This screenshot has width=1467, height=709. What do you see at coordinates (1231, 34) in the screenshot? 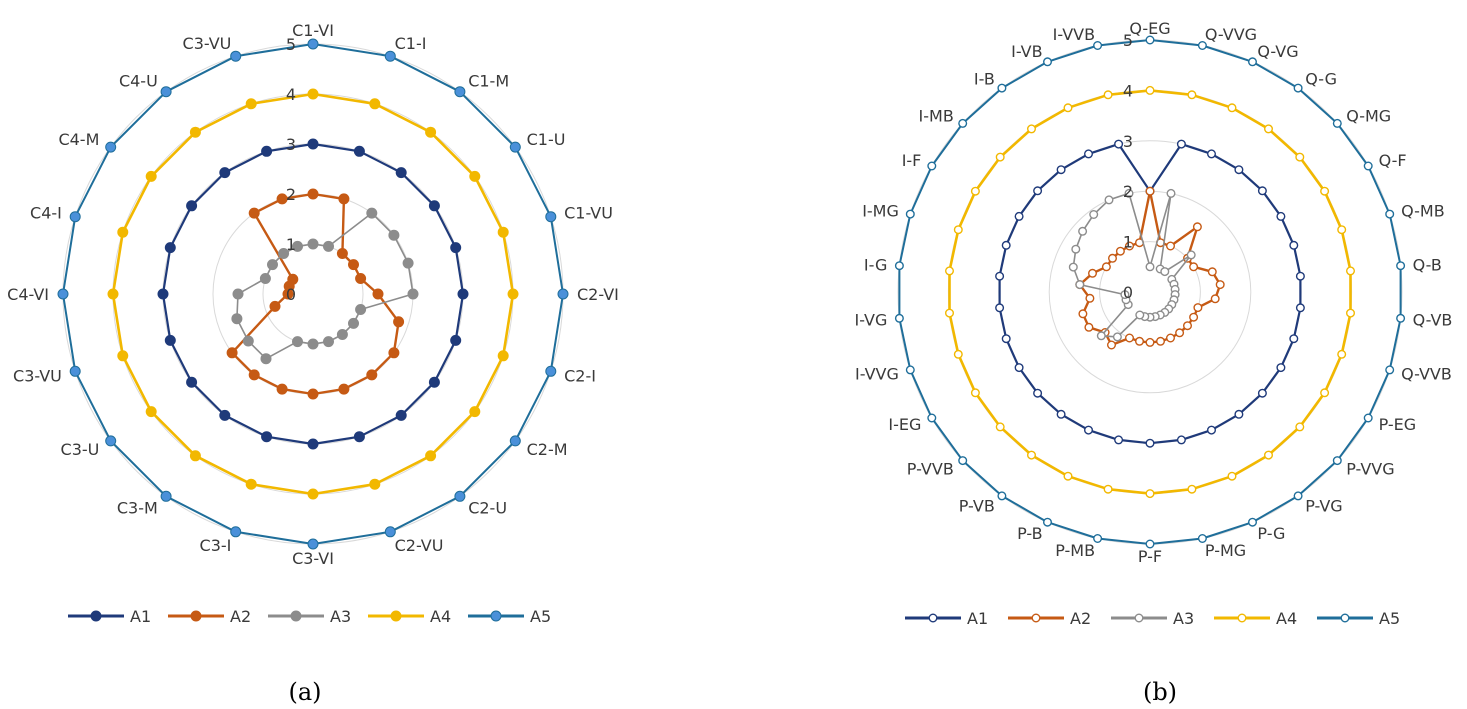
I see `category-label: Q-VVG` at bounding box center [1231, 34].